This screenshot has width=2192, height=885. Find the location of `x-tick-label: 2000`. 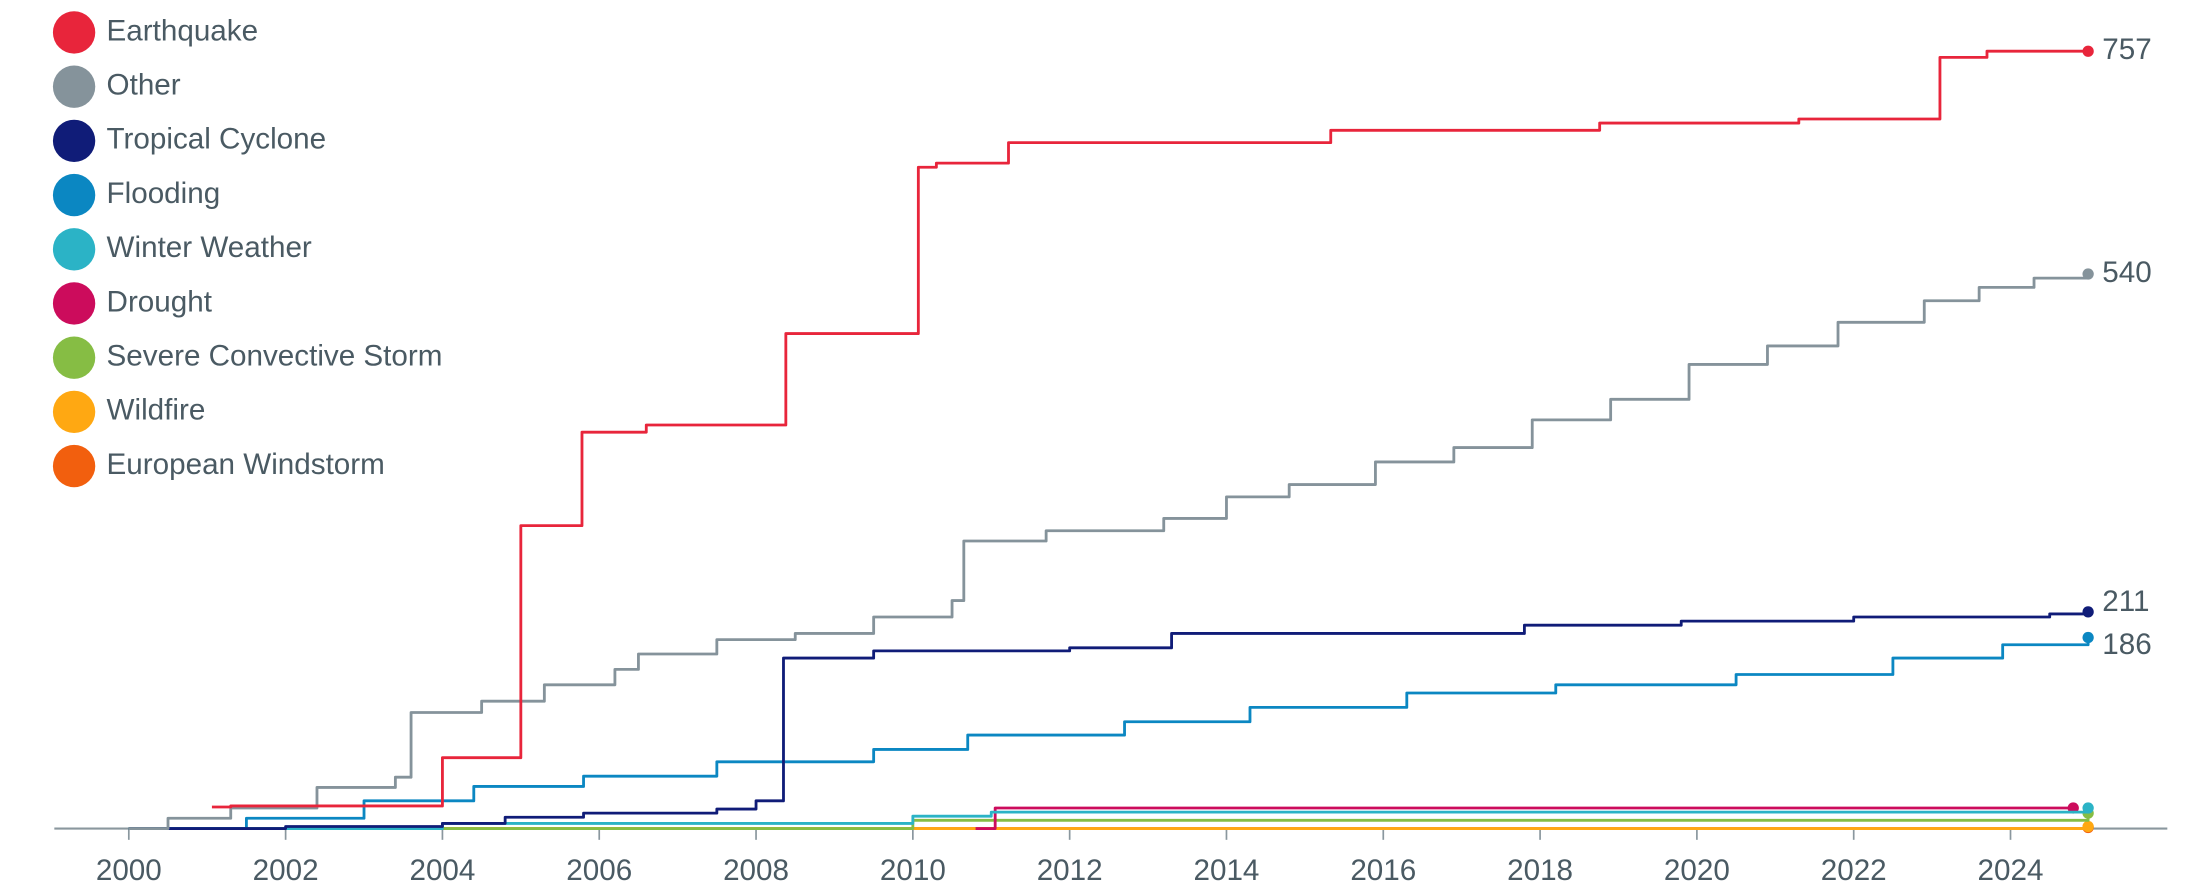

x-tick-label: 2000 is located at coordinates (129, 869).